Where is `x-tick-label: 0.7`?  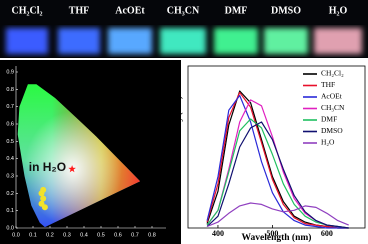 x-tick-label: 0.7 is located at coordinates (135, 235).